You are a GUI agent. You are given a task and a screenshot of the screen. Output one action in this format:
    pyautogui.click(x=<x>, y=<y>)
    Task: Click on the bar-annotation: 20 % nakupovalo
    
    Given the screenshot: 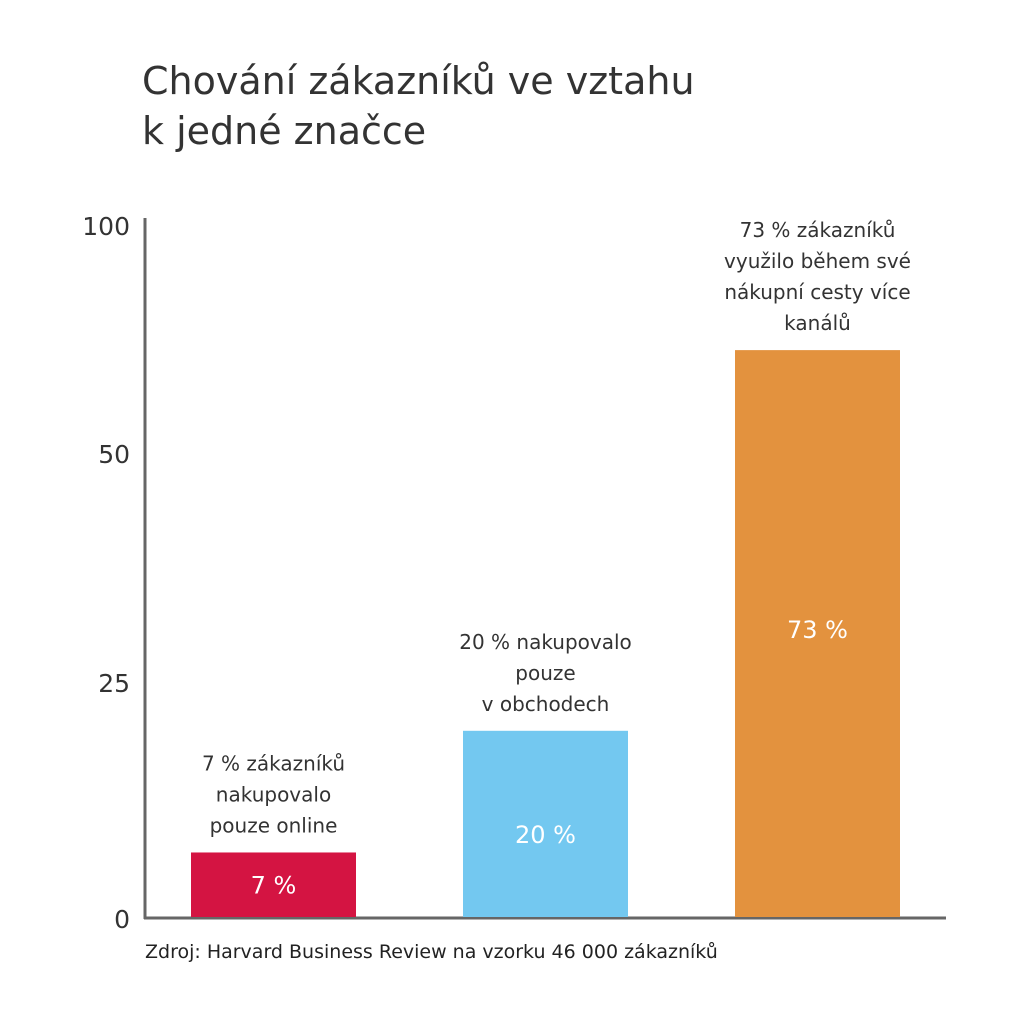 What is the action you would take?
    pyautogui.click(x=545, y=642)
    